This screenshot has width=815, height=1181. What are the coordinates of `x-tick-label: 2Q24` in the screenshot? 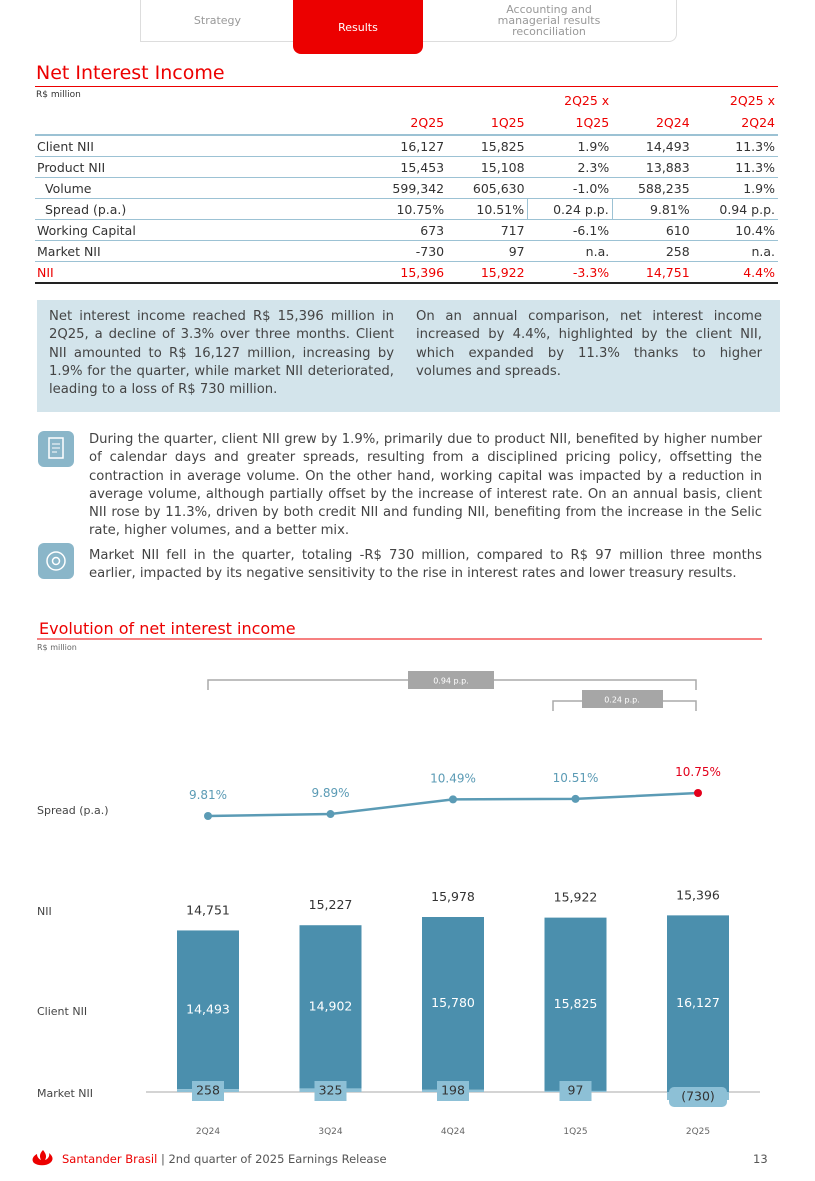 It's located at (208, 1132).